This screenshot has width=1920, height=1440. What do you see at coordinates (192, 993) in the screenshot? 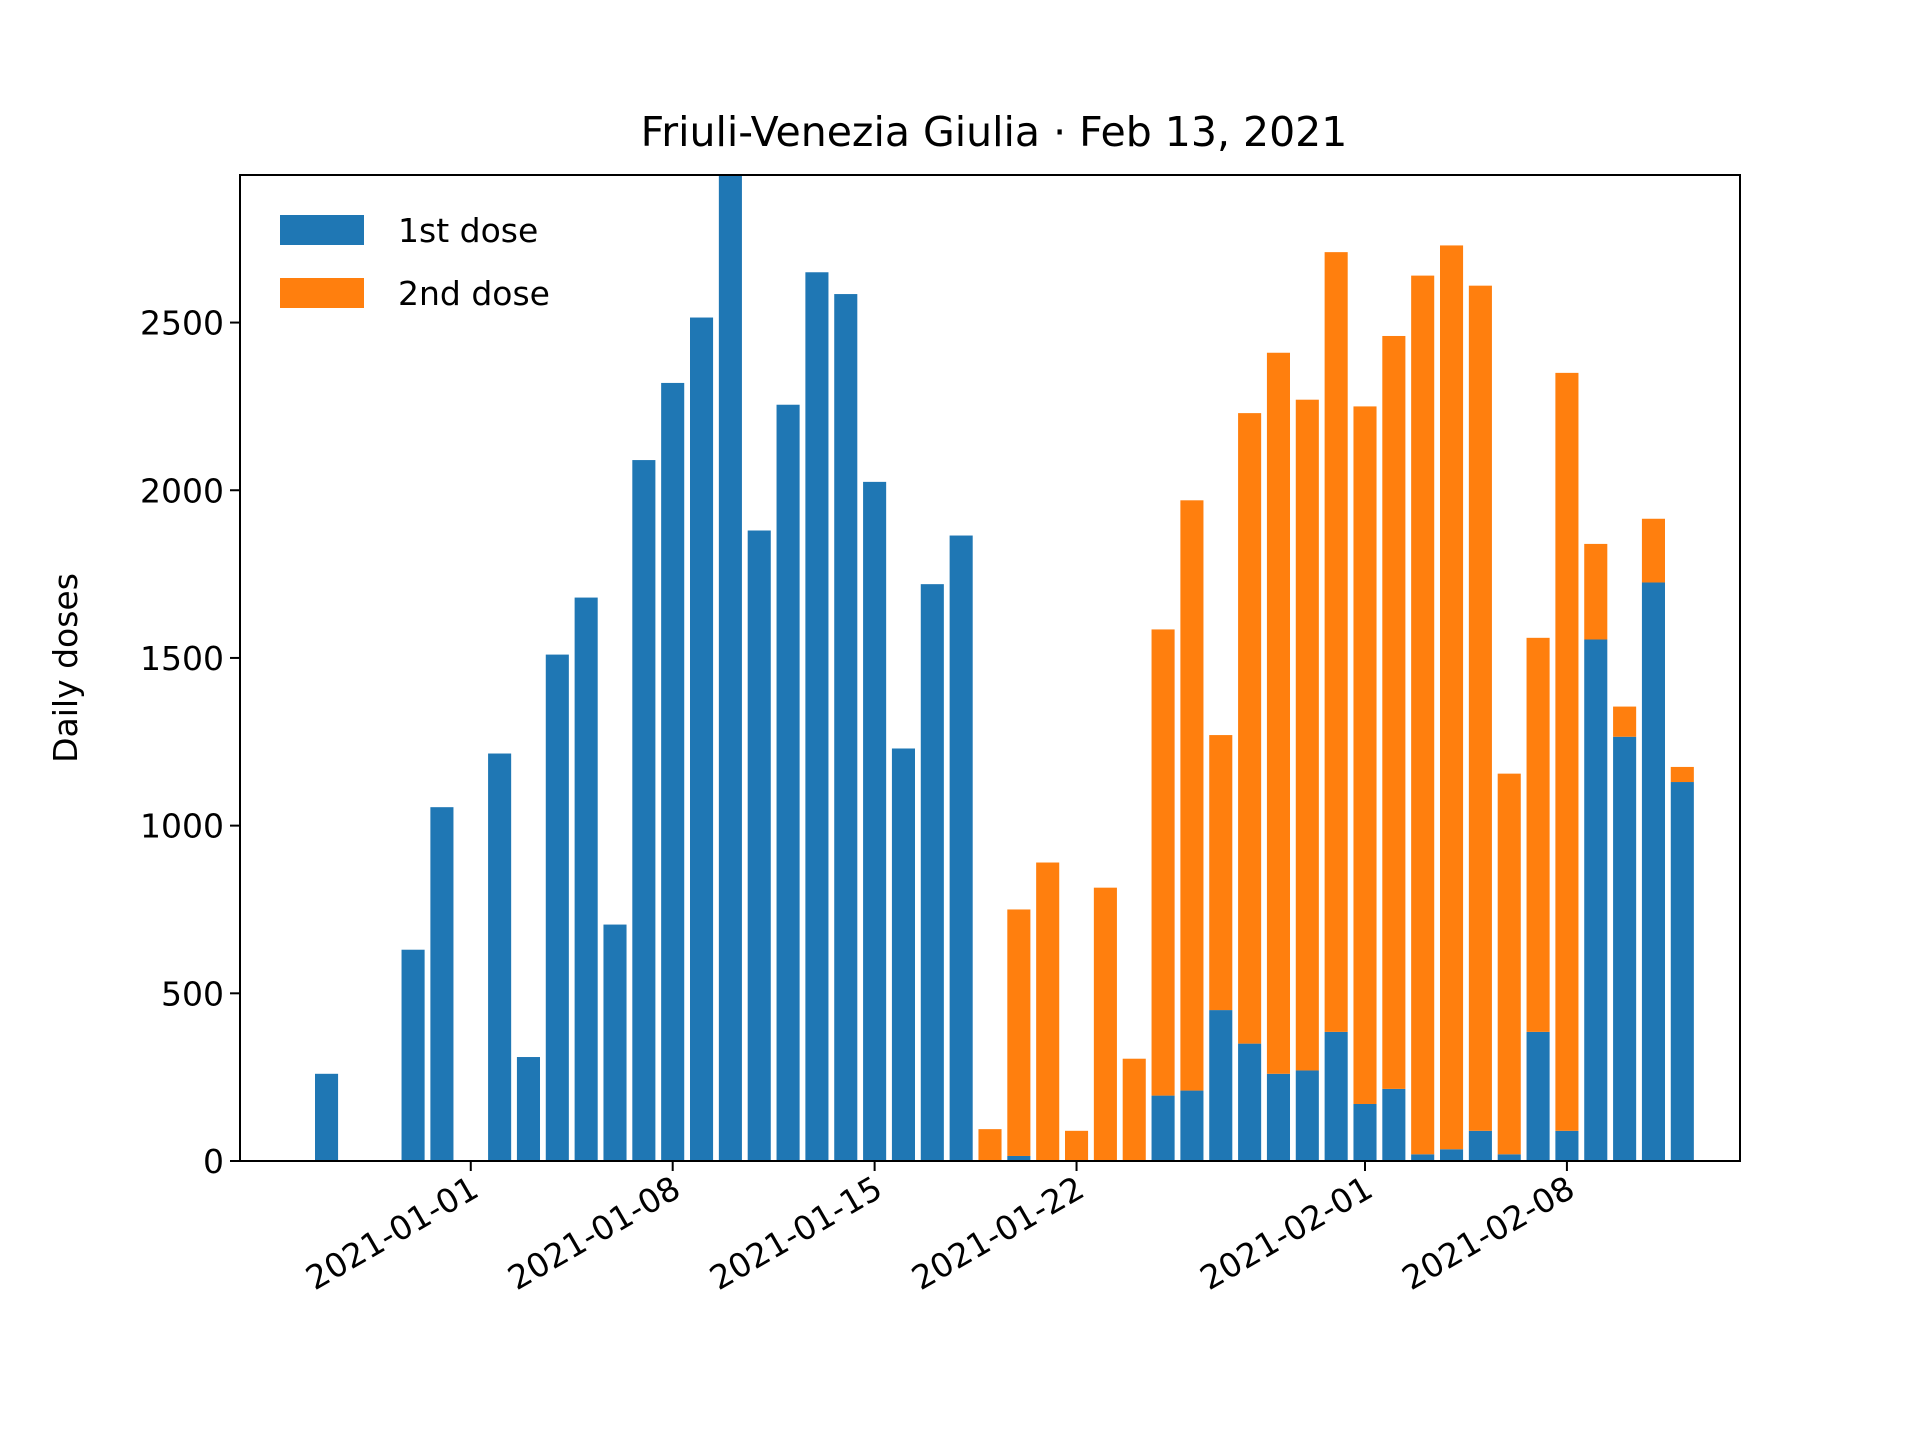
I see `y-tick-label: 500` at bounding box center [192, 993].